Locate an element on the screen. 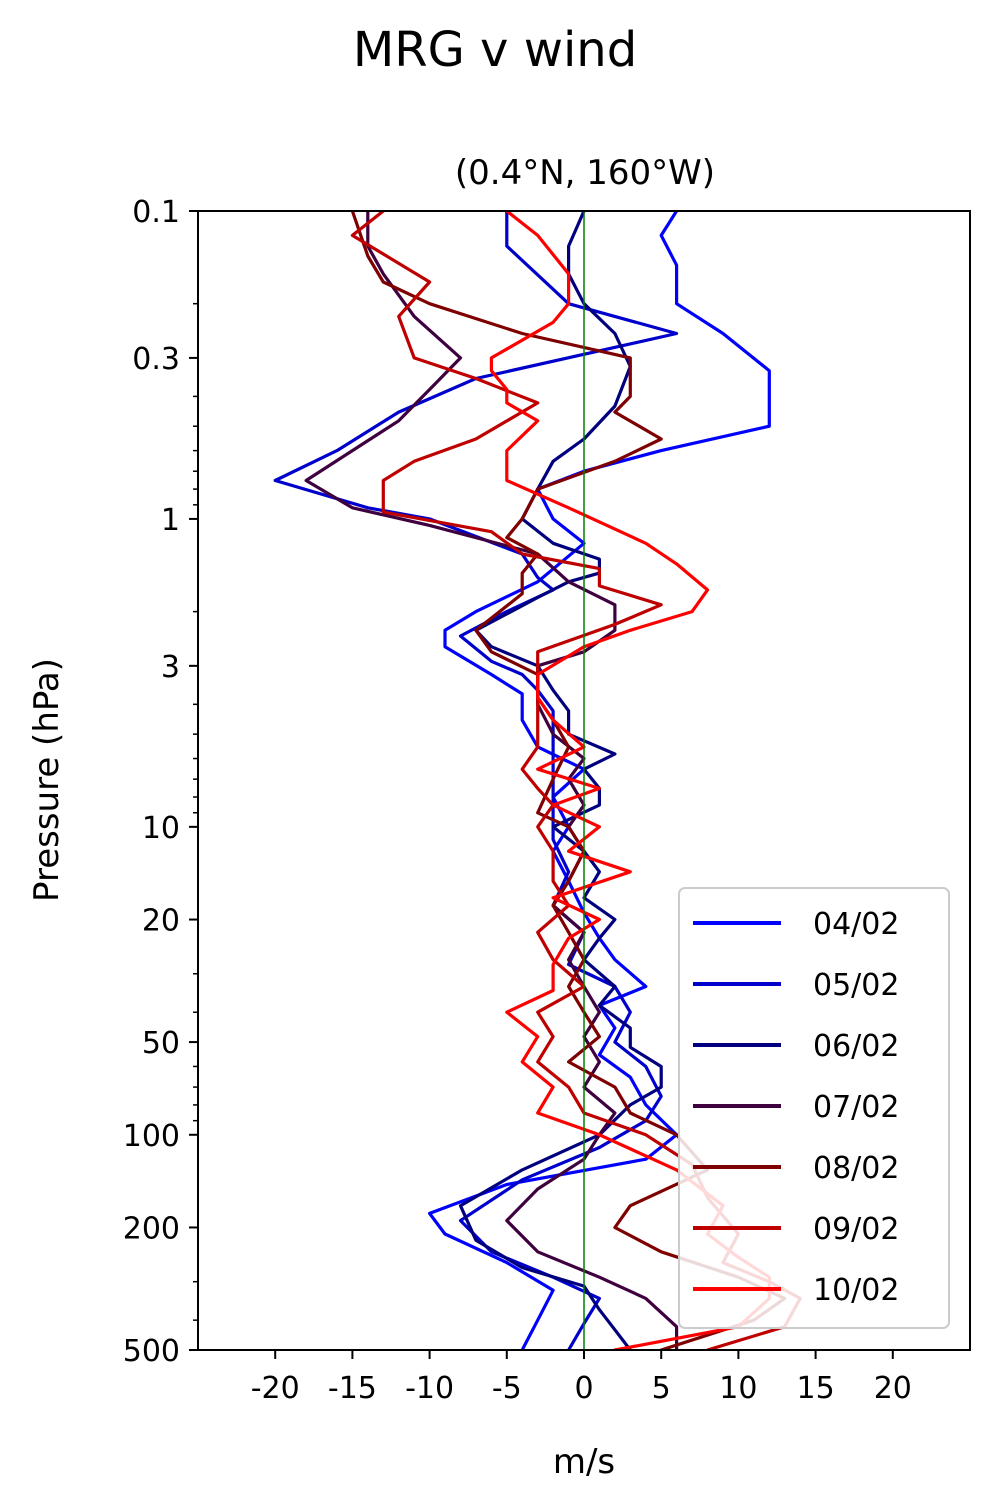 The image size is (990, 1500). y-tick-label: 3 is located at coordinates (170, 667).